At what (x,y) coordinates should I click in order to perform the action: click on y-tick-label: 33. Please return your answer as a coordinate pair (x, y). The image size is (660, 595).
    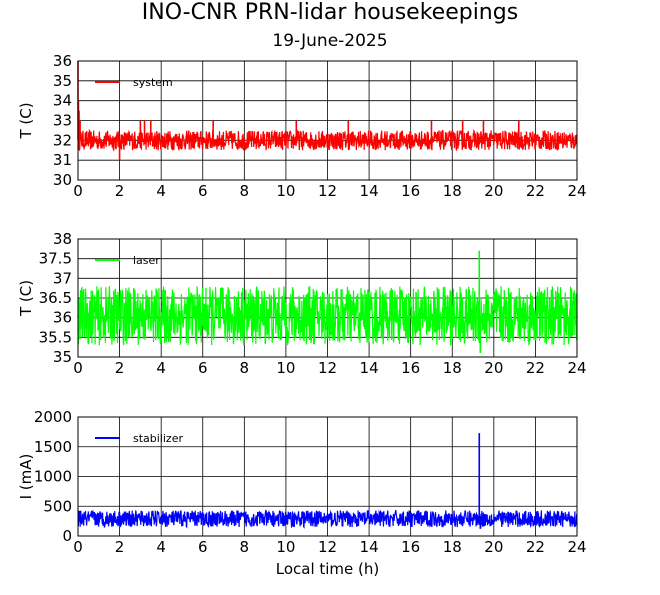
    Looking at the image, I should click on (62, 121).